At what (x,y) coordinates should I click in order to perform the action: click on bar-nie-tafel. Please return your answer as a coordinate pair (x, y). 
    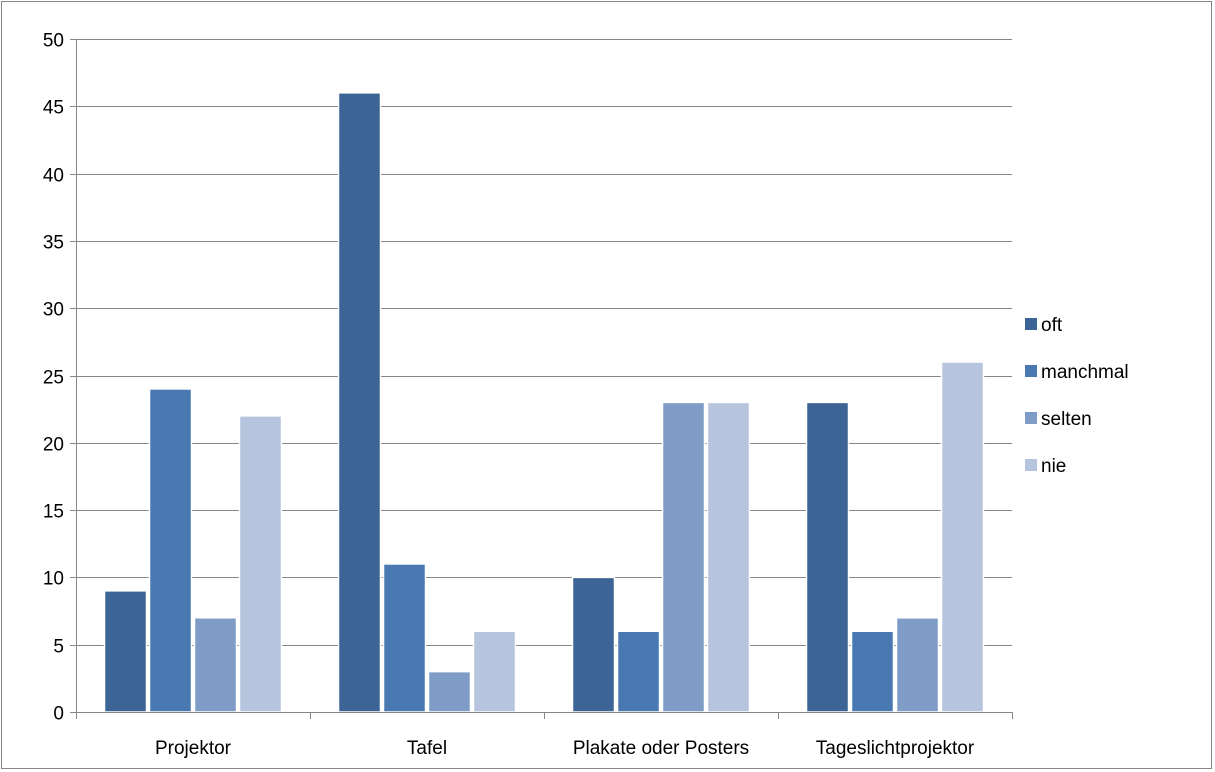
    Looking at the image, I should click on (494, 671).